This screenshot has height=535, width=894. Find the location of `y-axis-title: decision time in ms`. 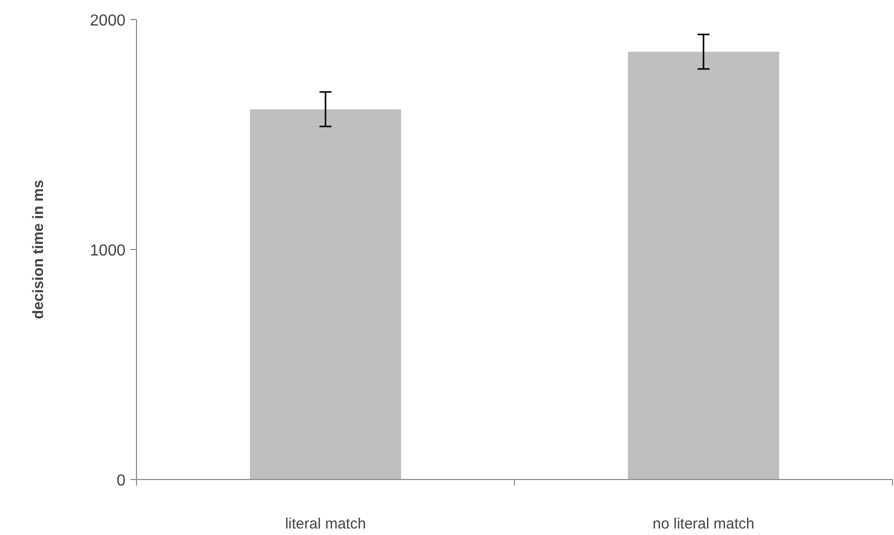

y-axis-title: decision time in ms is located at coordinates (38, 250).